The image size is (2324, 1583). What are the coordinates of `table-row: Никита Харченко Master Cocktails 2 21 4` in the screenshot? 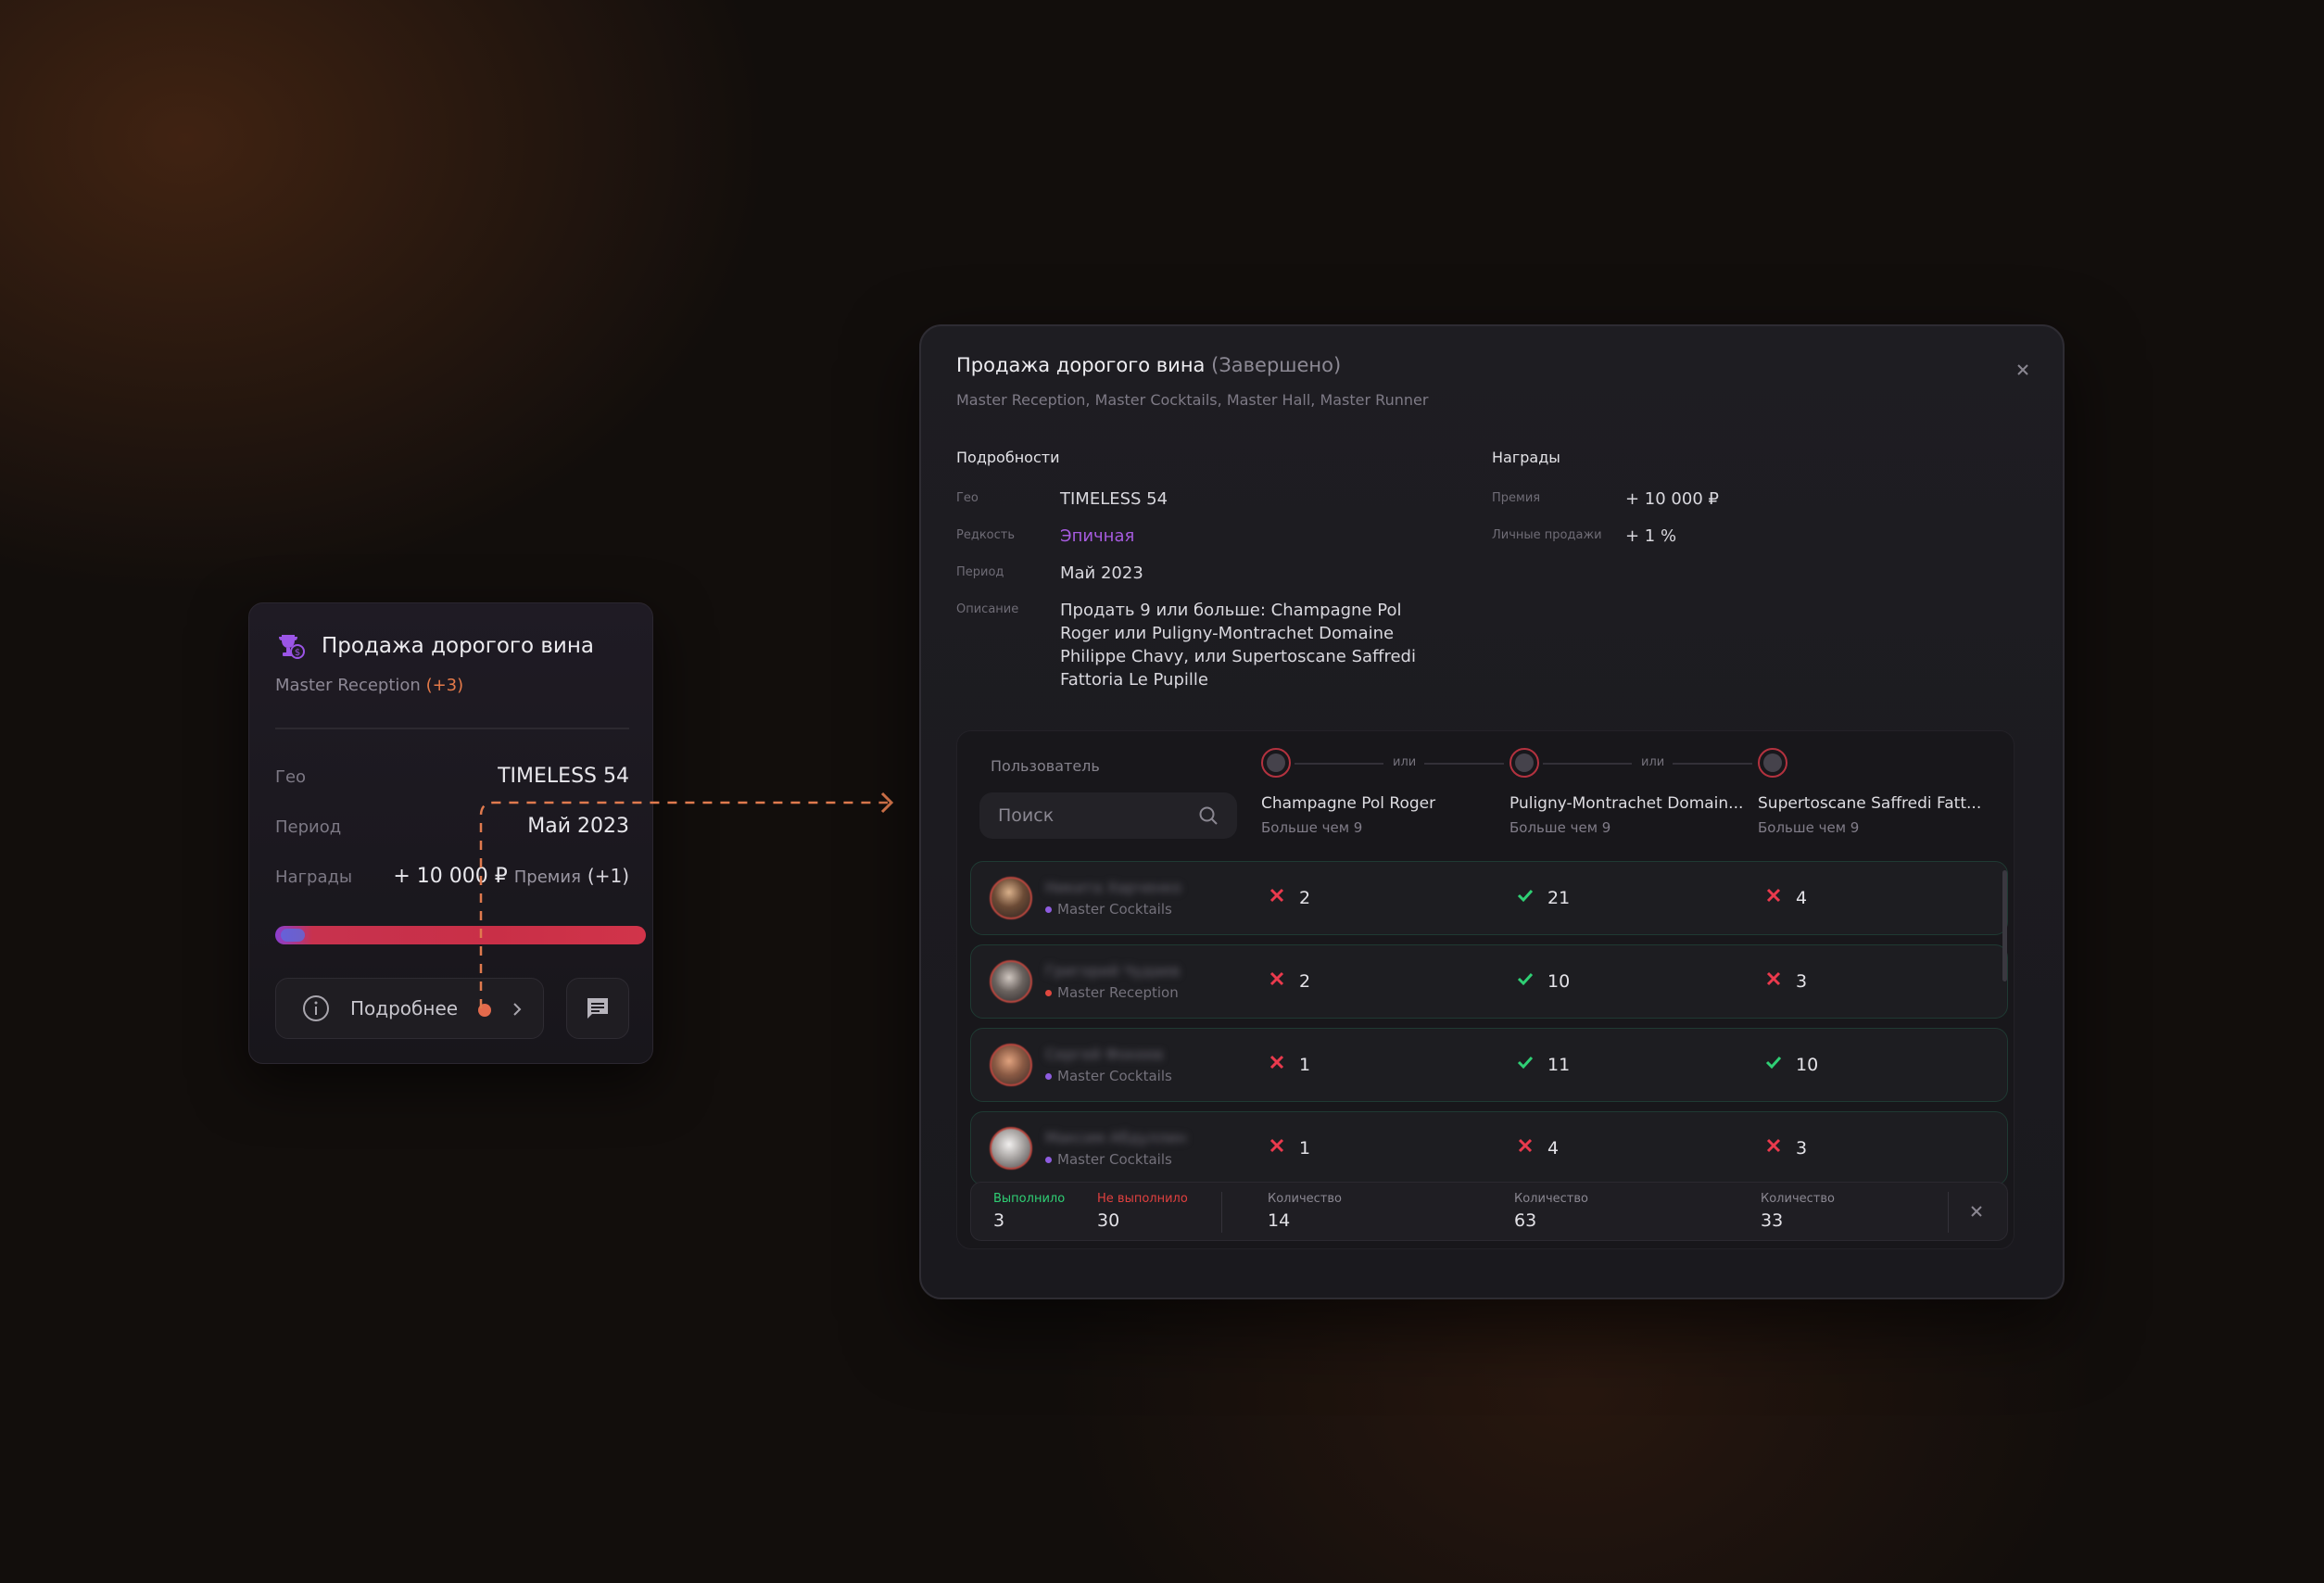 It's located at (1489, 898).